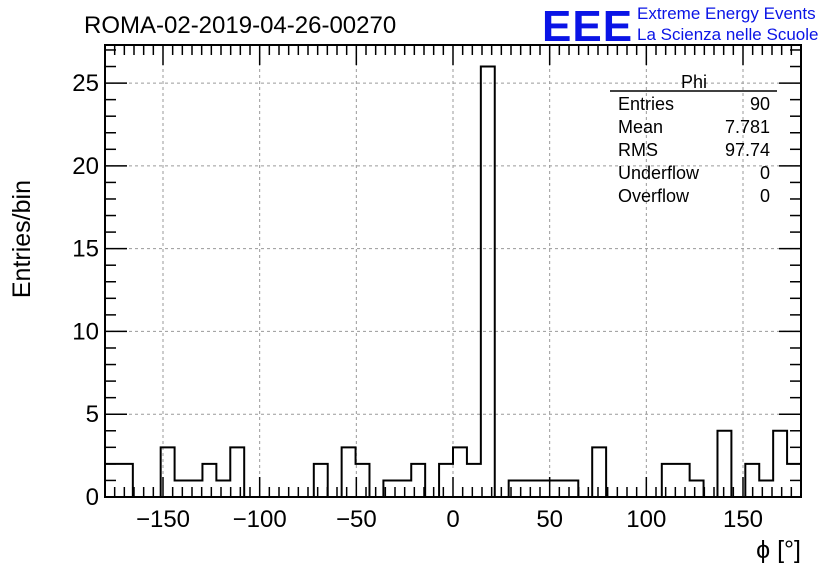  Describe the element at coordinates (659, 173) in the screenshot. I see `stats-label-underflow: Underflow` at that location.